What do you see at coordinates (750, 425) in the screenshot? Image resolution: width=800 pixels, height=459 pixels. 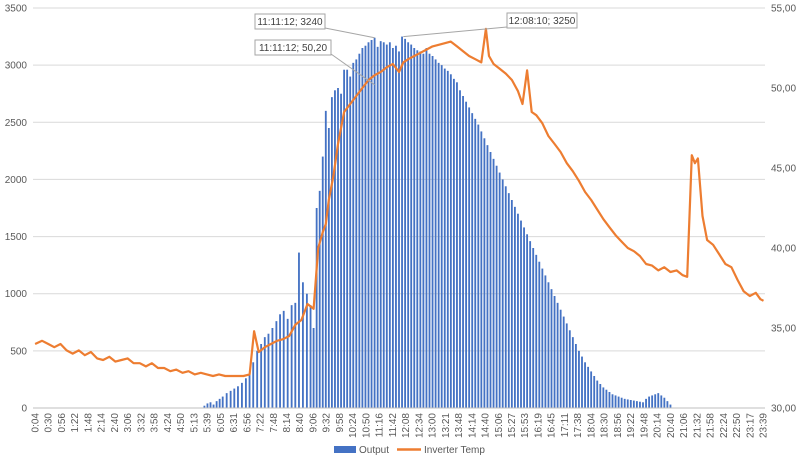 I see `x-tick-label: 23:17` at bounding box center [750, 425].